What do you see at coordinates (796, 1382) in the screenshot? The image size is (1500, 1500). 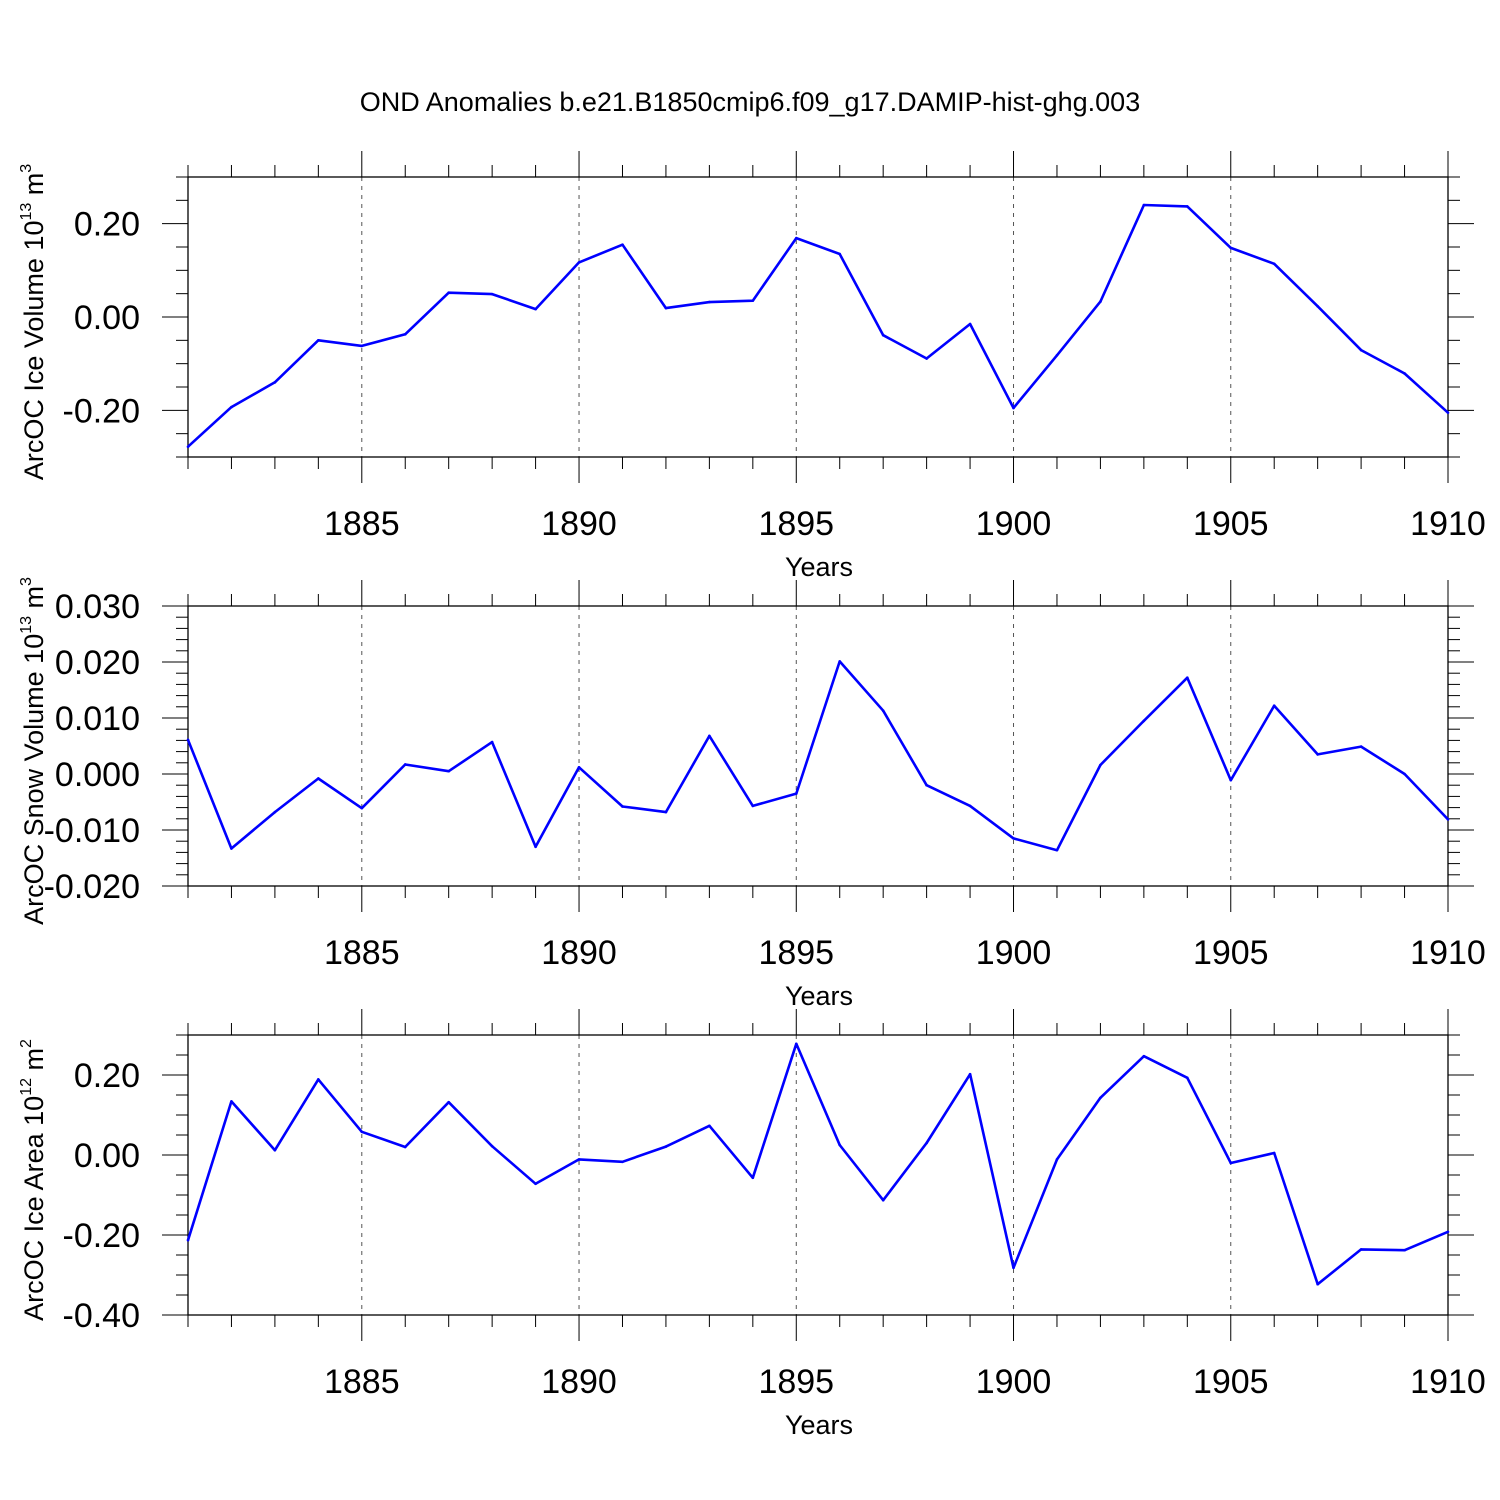 I see `ice-area-xtick-label: 1895` at bounding box center [796, 1382].